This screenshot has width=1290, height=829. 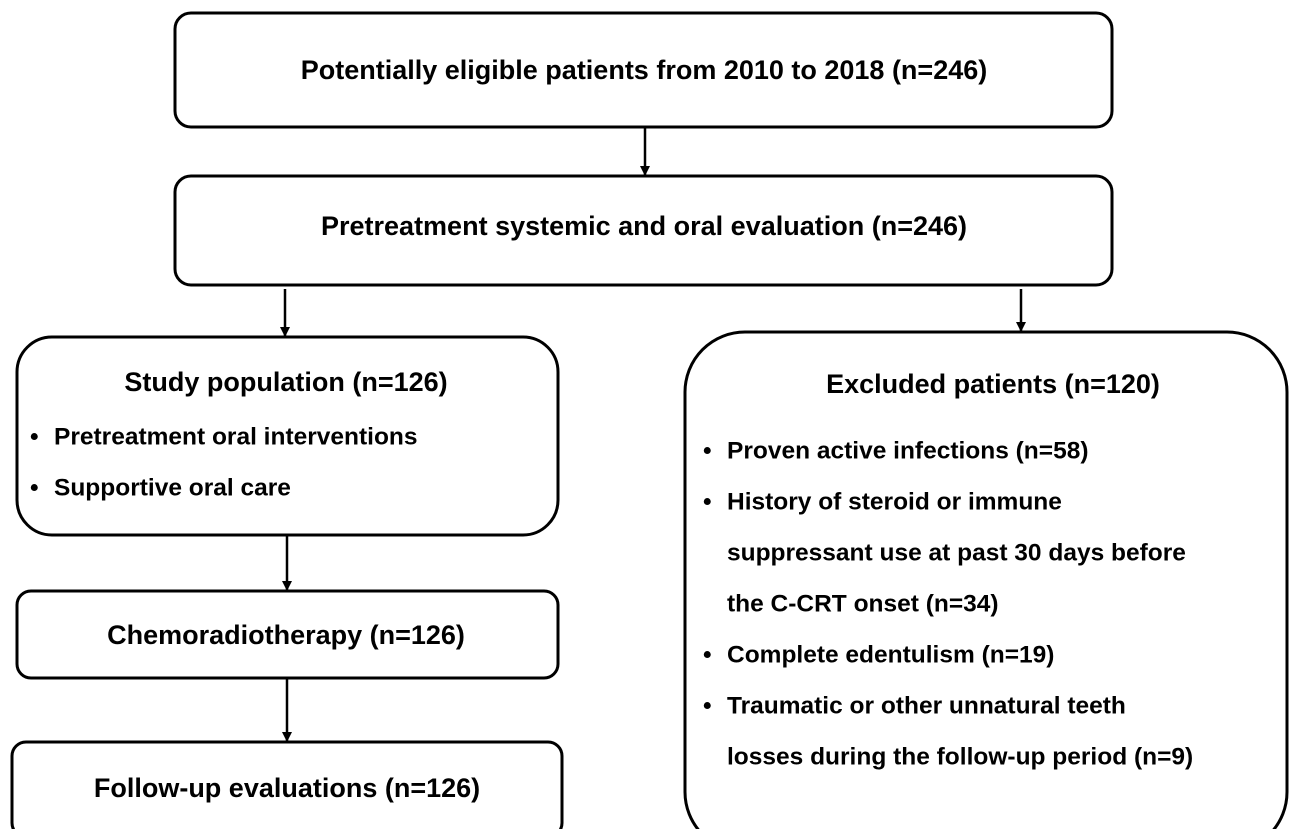 I want to click on list-item: Pretreatment oral interventions, so click(x=236, y=436).